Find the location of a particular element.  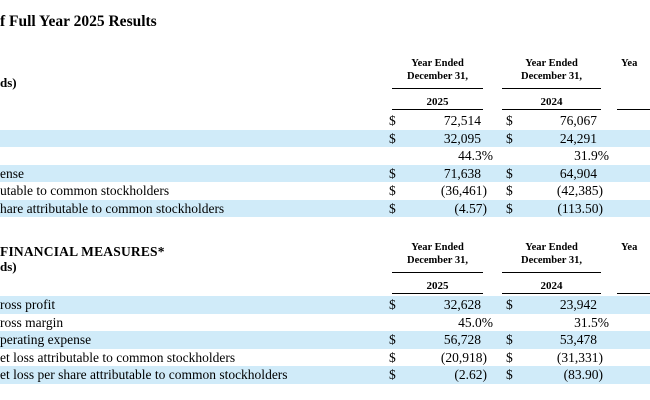

table-row: $32,095 $24,291 is located at coordinates (325, 138).